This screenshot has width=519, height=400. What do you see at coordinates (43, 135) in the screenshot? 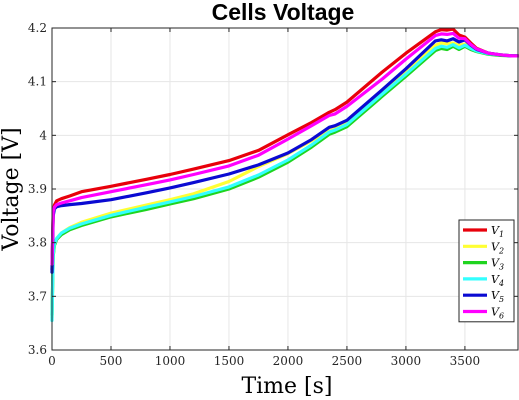
I see `y-tick-label: 4` at bounding box center [43, 135].